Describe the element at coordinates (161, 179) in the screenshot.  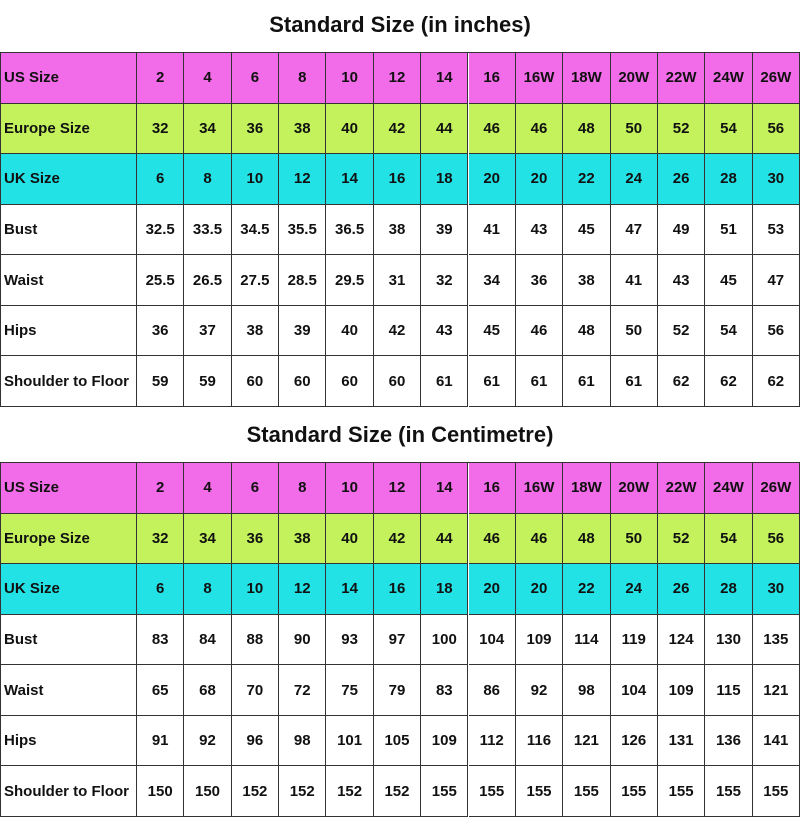
I see `size-cell: 6` at that location.